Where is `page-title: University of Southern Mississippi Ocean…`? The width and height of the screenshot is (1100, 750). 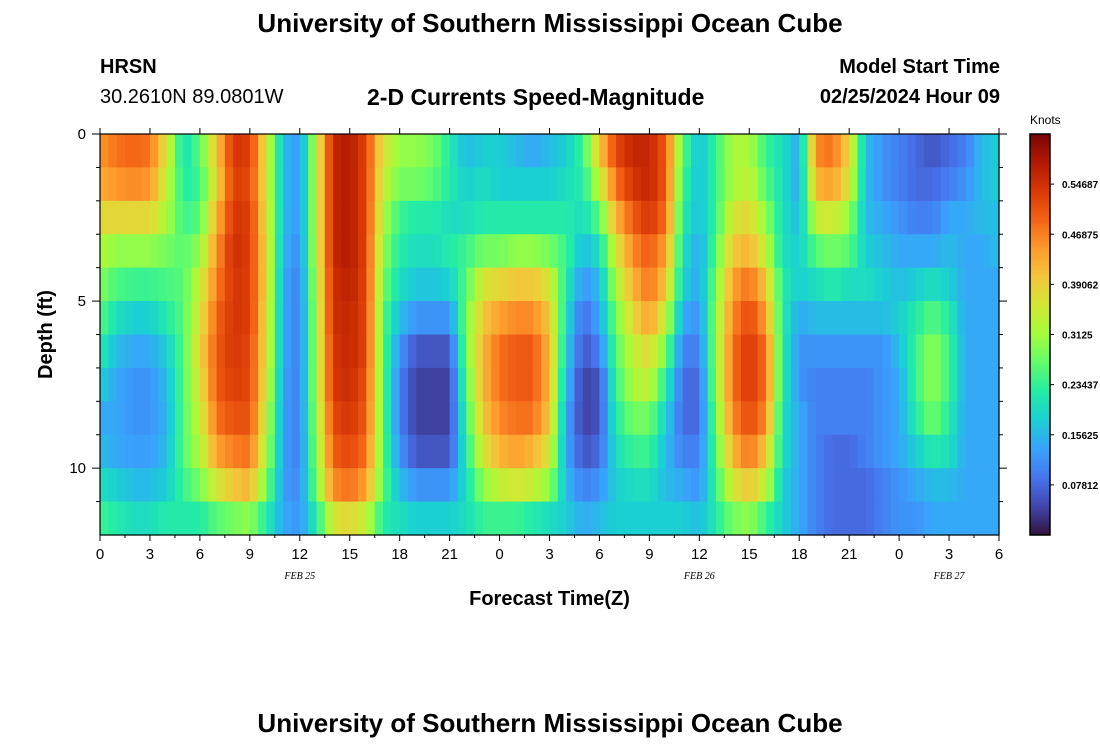 page-title: University of Southern Mississippi Ocean… is located at coordinates (550, 23).